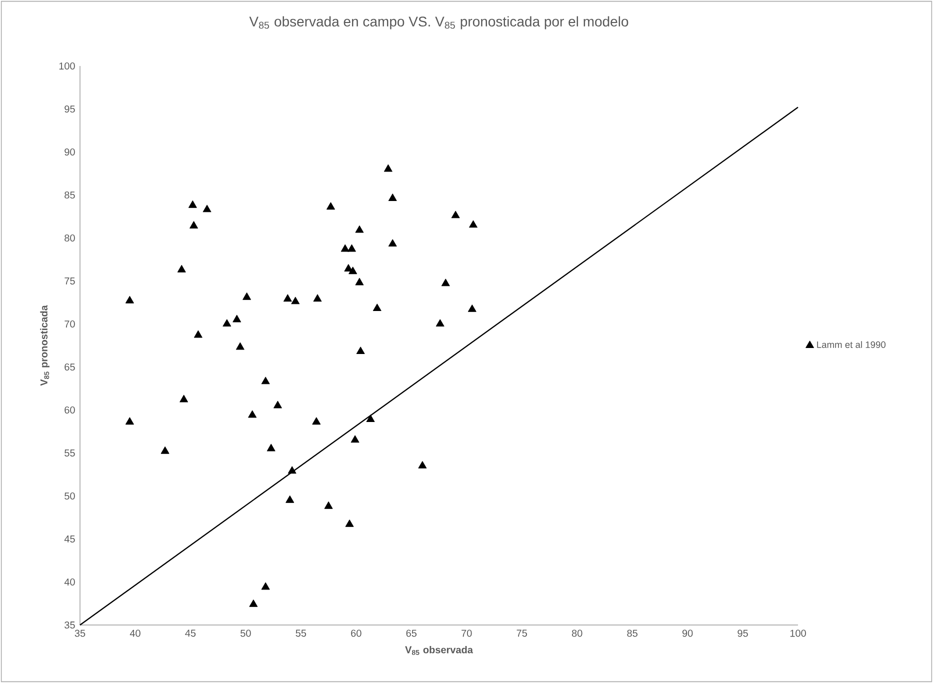 This screenshot has height=683, width=933. I want to click on x-tick-label: 100, so click(798, 633).